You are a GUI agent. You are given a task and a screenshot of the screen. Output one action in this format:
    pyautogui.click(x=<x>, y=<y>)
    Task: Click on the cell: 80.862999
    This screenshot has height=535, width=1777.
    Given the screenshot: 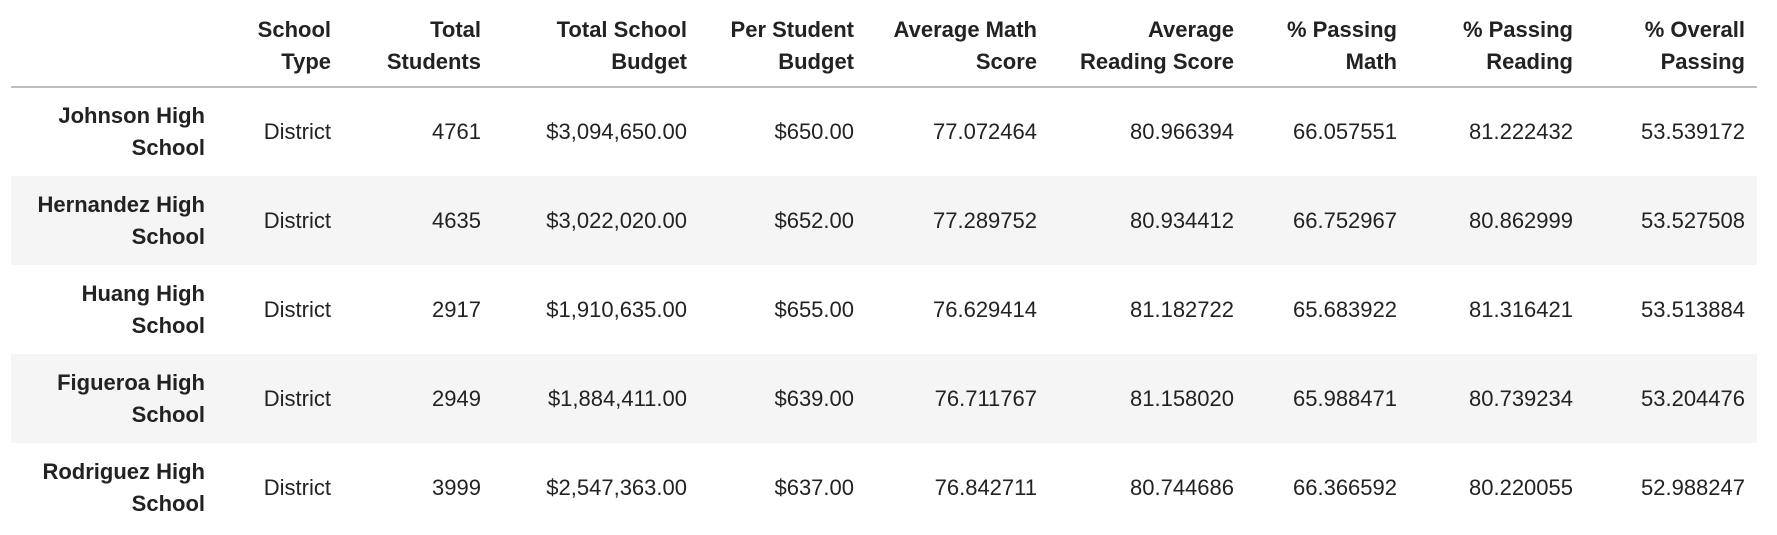 What is the action you would take?
    pyautogui.click(x=1521, y=220)
    